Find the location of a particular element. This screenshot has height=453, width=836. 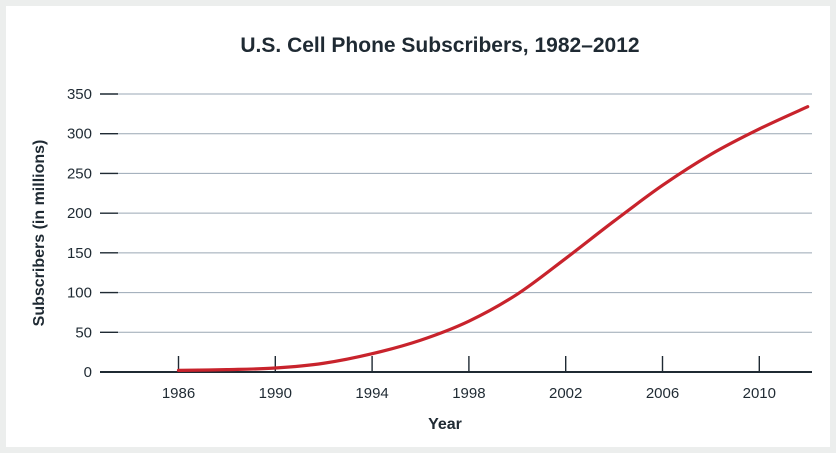

y-tick-label: 200 is located at coordinates (79, 213).